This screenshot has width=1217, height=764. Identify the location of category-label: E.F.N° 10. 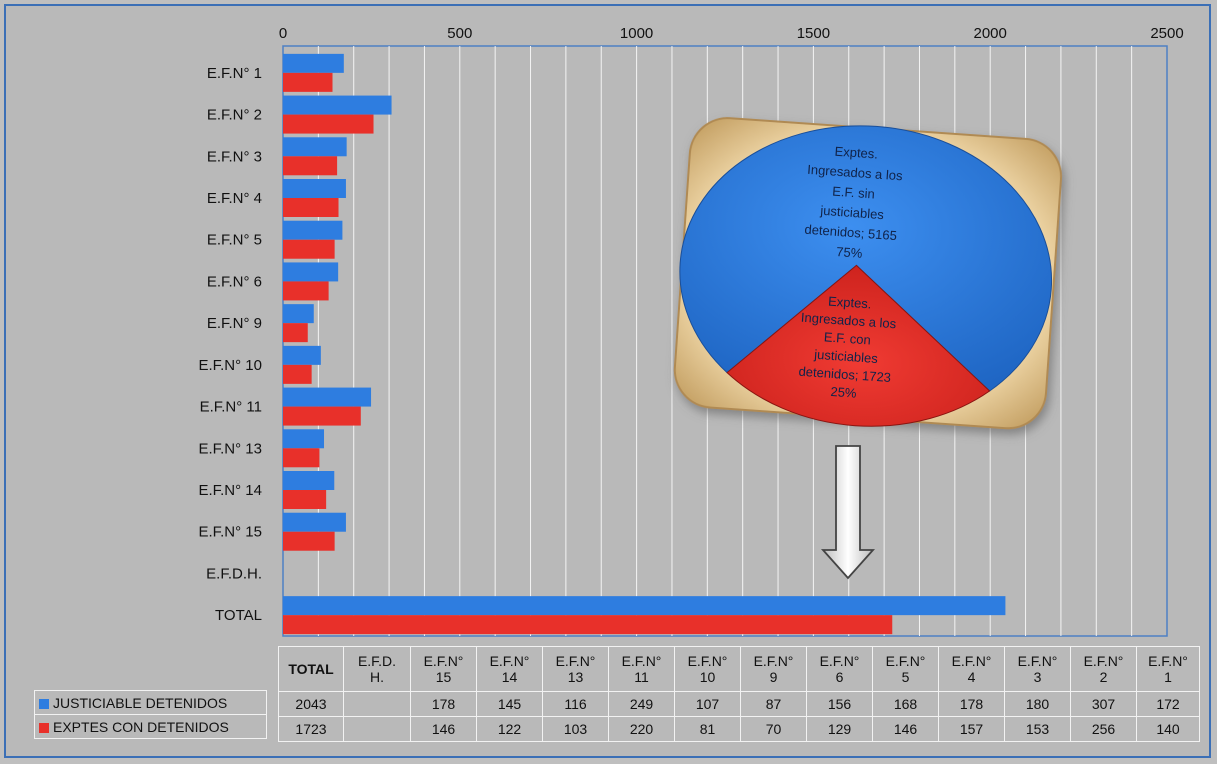
(230, 365).